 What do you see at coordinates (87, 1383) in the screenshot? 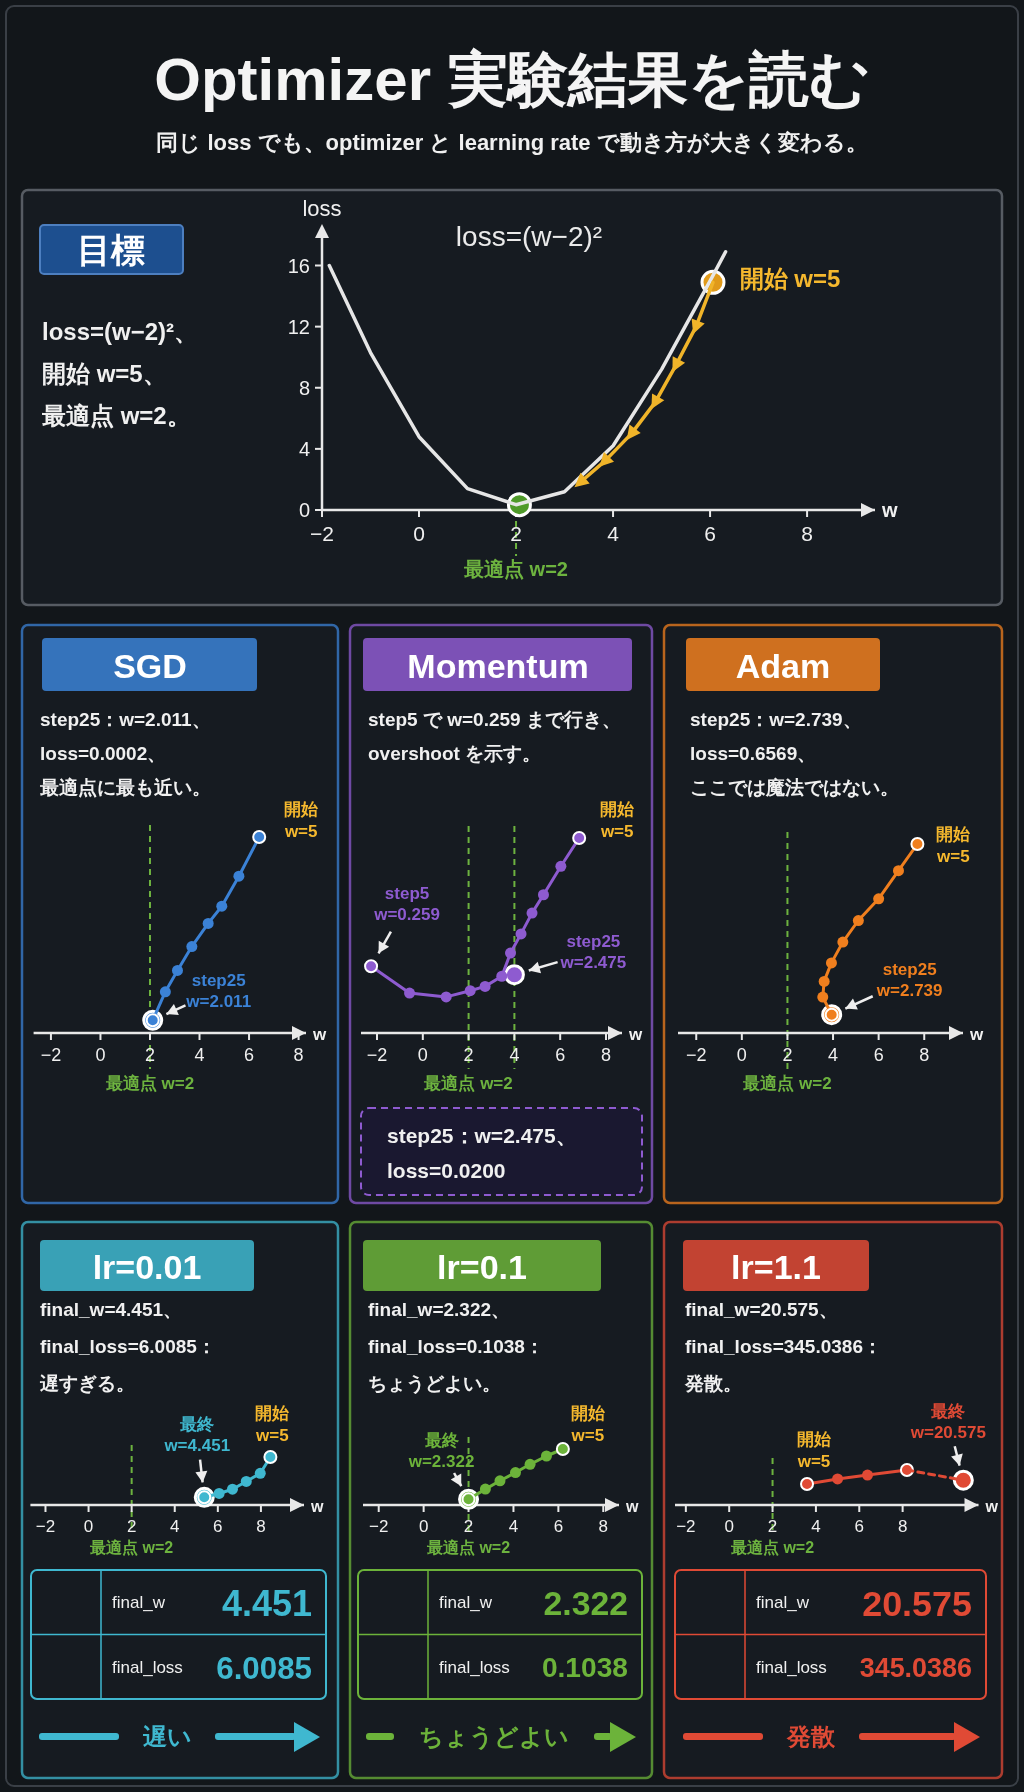
I see `subtitle: 遅すぎる。` at bounding box center [87, 1383].